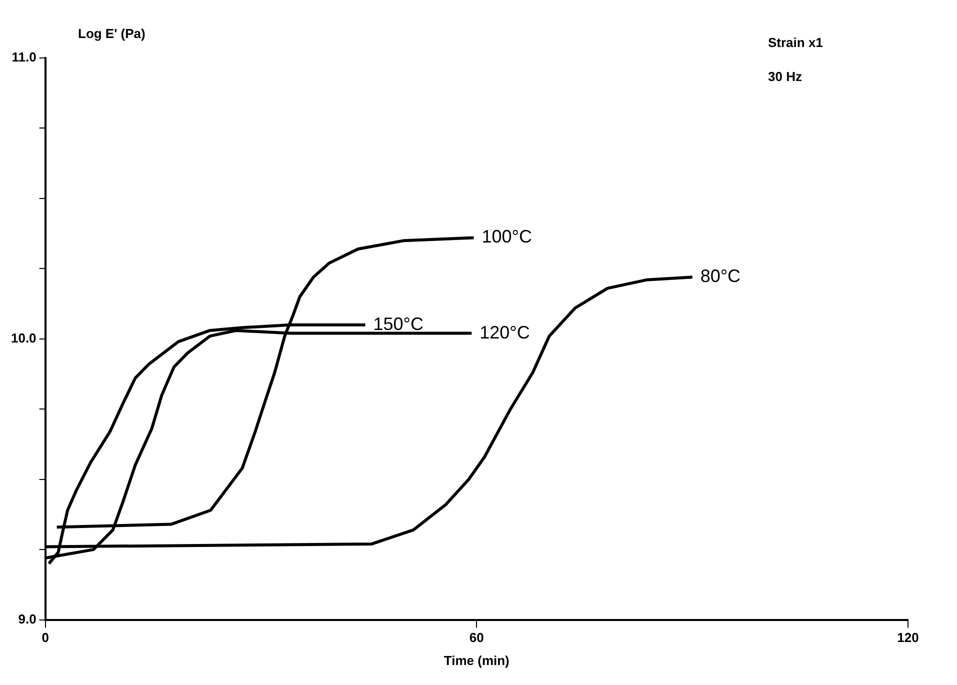  What do you see at coordinates (908, 638) in the screenshot?
I see `x-tick-label: 120` at bounding box center [908, 638].